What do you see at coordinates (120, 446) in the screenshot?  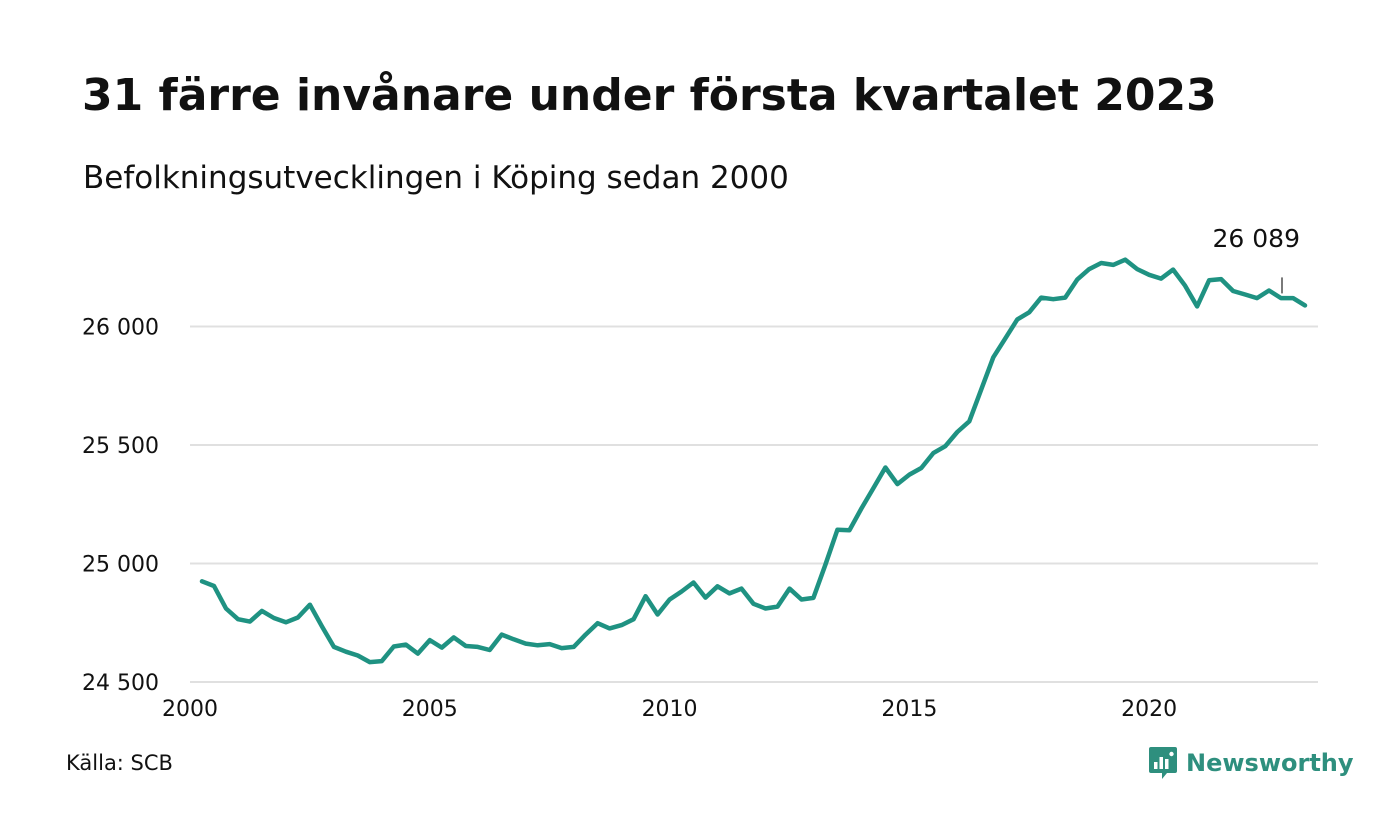 I see `y-tick-label: 25 500` at bounding box center [120, 446].